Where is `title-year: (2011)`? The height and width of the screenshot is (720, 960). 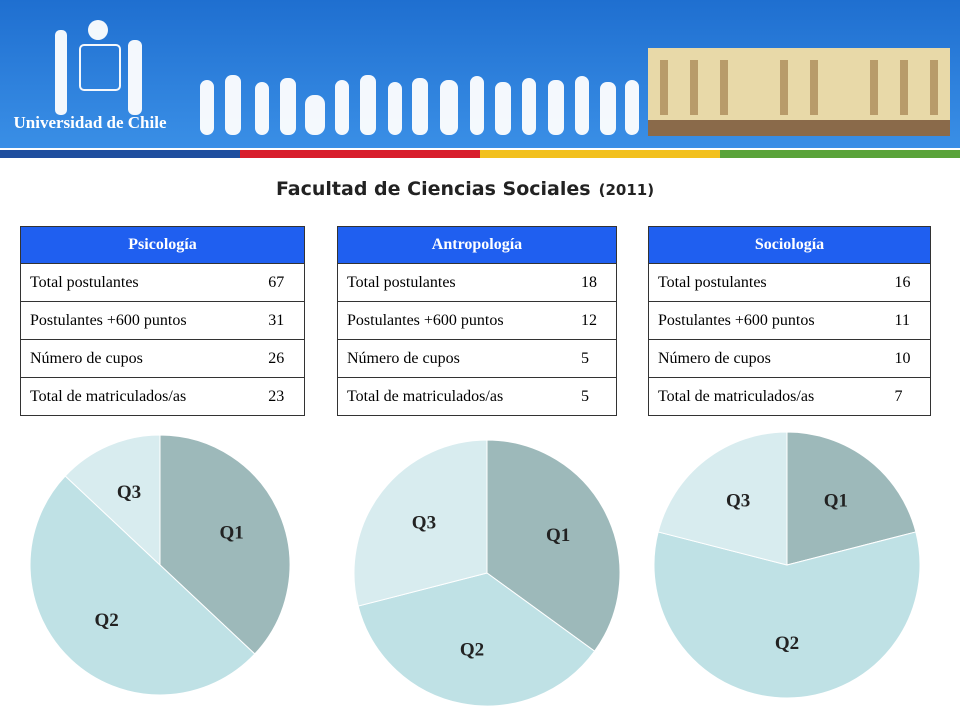
title-year: (2011) is located at coordinates (626, 190).